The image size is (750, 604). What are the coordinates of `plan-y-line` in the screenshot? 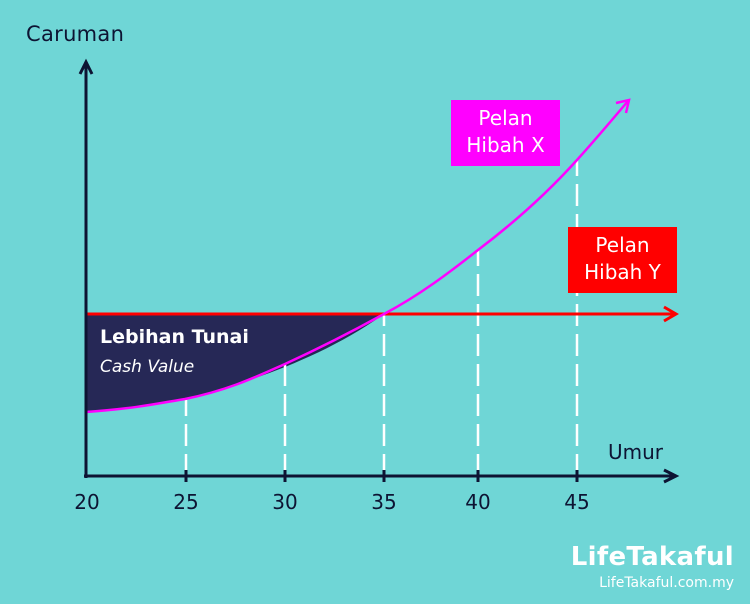 It's located at (382, 314).